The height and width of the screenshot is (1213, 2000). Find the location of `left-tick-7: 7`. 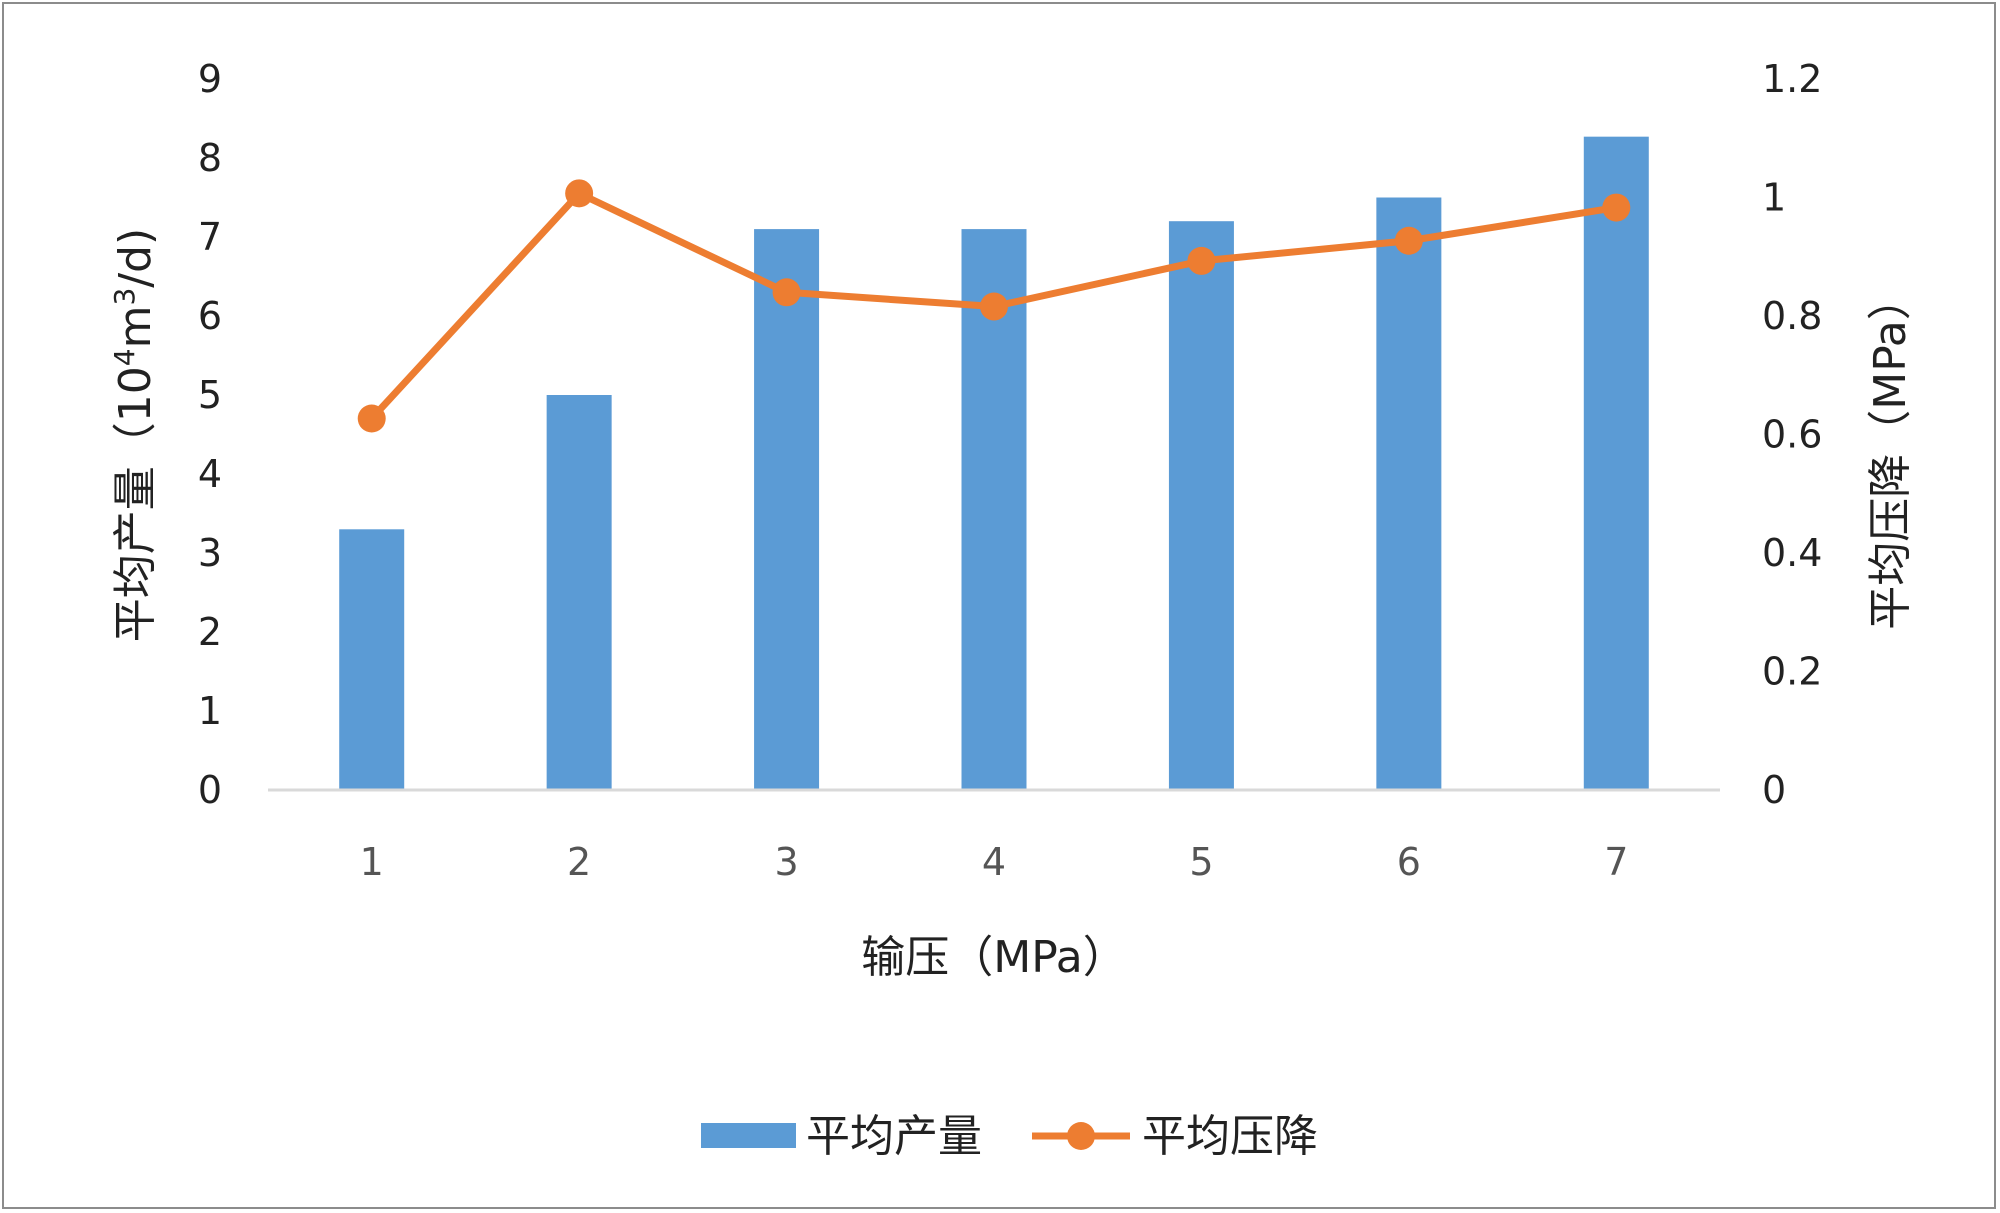

left-tick-7: 7 is located at coordinates (210, 237).